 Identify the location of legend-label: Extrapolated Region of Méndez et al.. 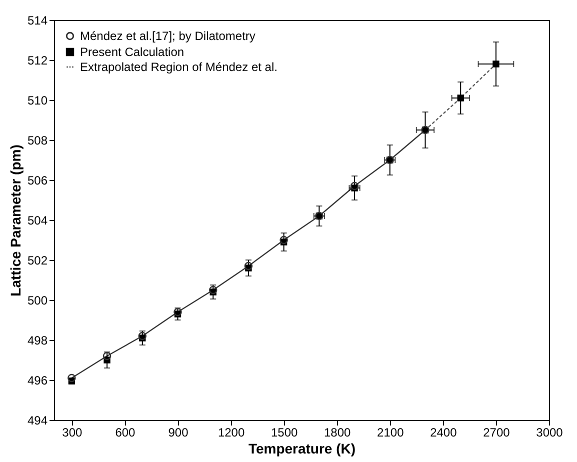
(179, 67).